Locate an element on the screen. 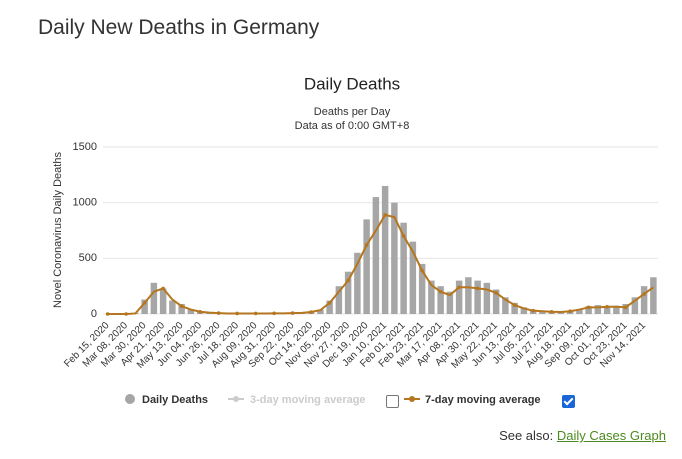 The image size is (682, 459). y-tick-label: 1500 is located at coordinates (85, 147).